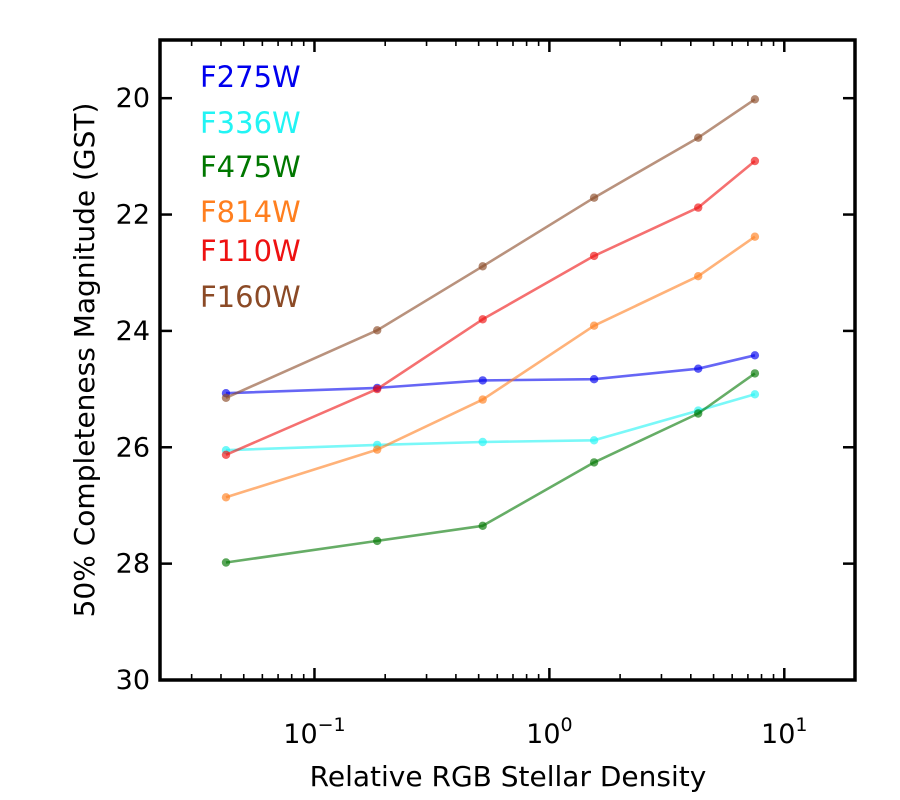  What do you see at coordinates (133, 680) in the screenshot?
I see `y-tick-label: 30` at bounding box center [133, 680].